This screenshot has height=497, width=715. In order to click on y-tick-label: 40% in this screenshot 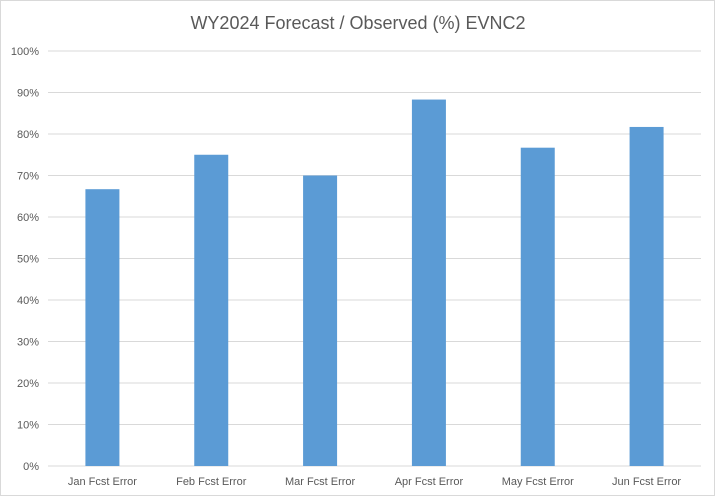, I will do `click(28, 301)`.